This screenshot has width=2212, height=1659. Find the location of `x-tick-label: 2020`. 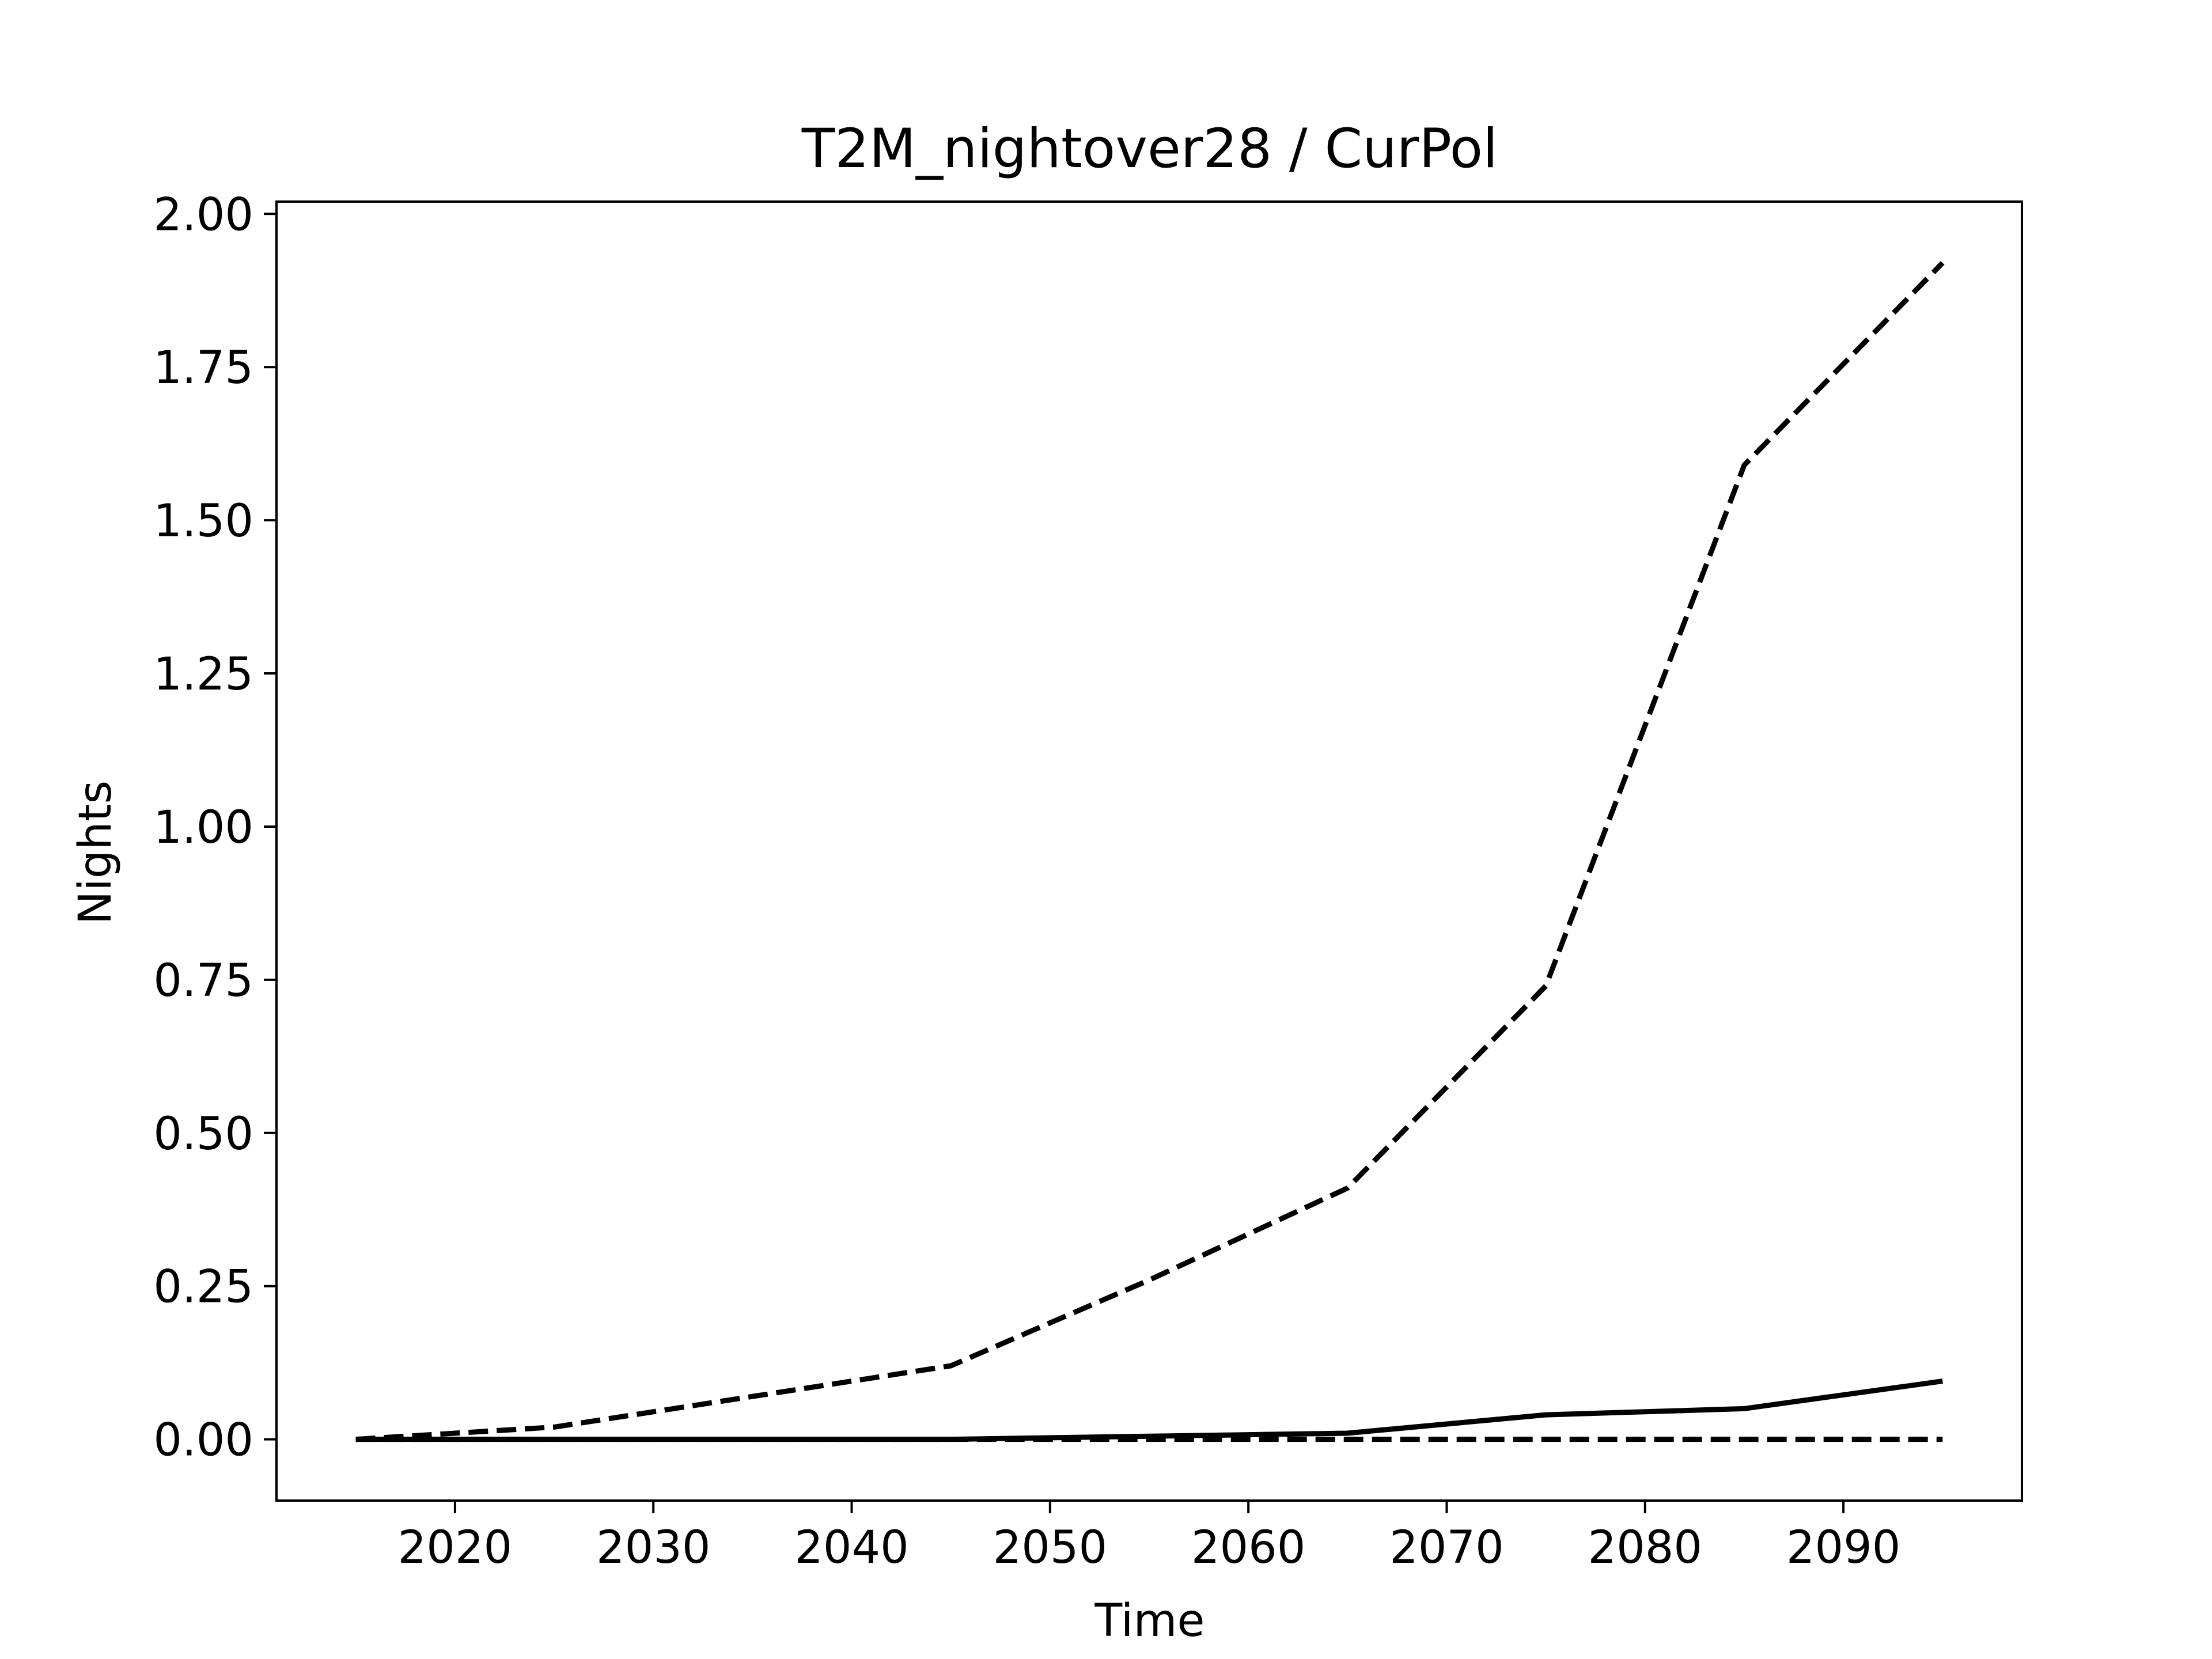

x-tick-label: 2020 is located at coordinates (455, 1548).